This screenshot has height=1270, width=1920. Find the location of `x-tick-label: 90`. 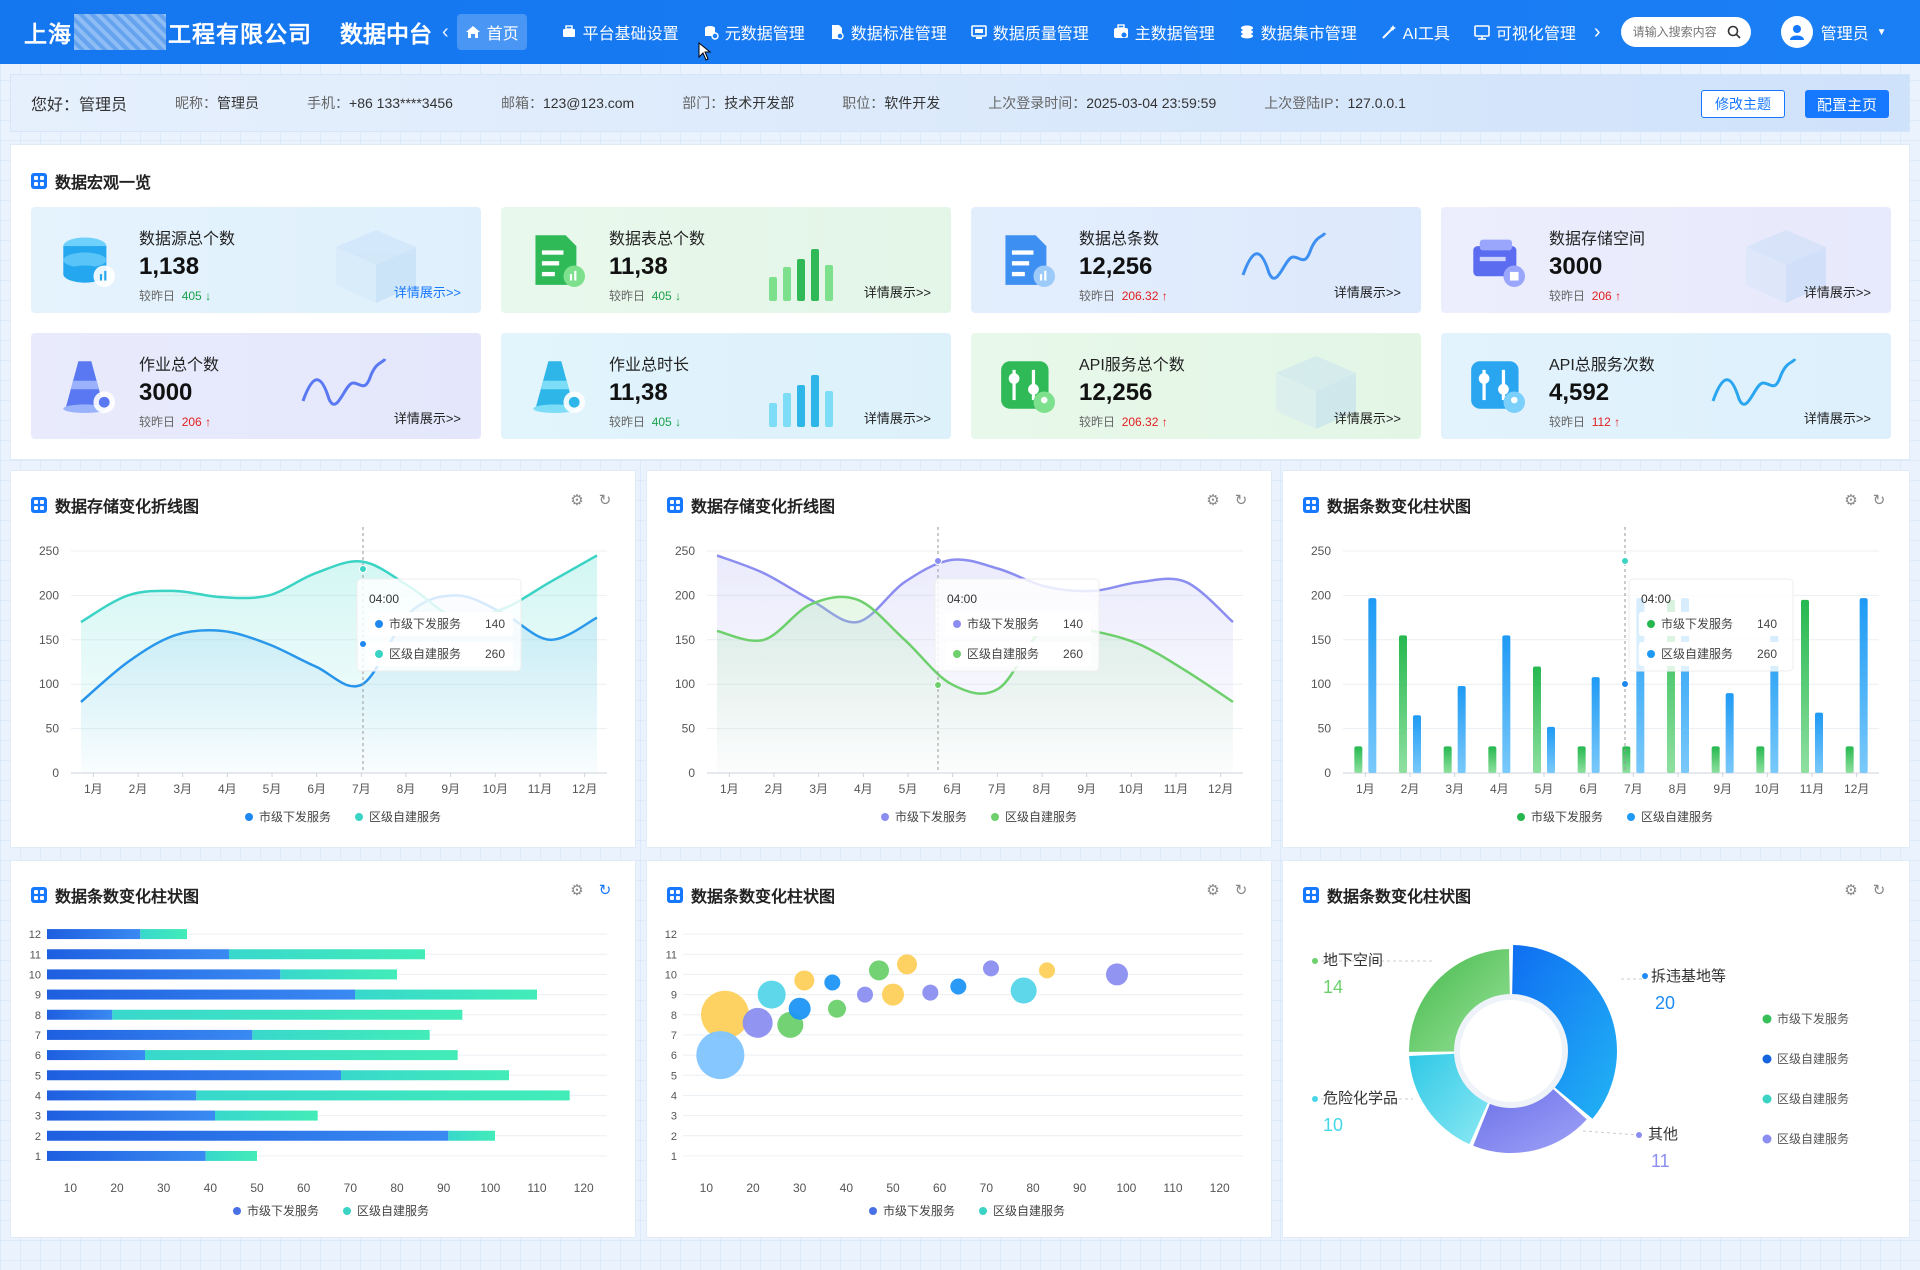

x-tick-label: 90 is located at coordinates (1080, 1188).